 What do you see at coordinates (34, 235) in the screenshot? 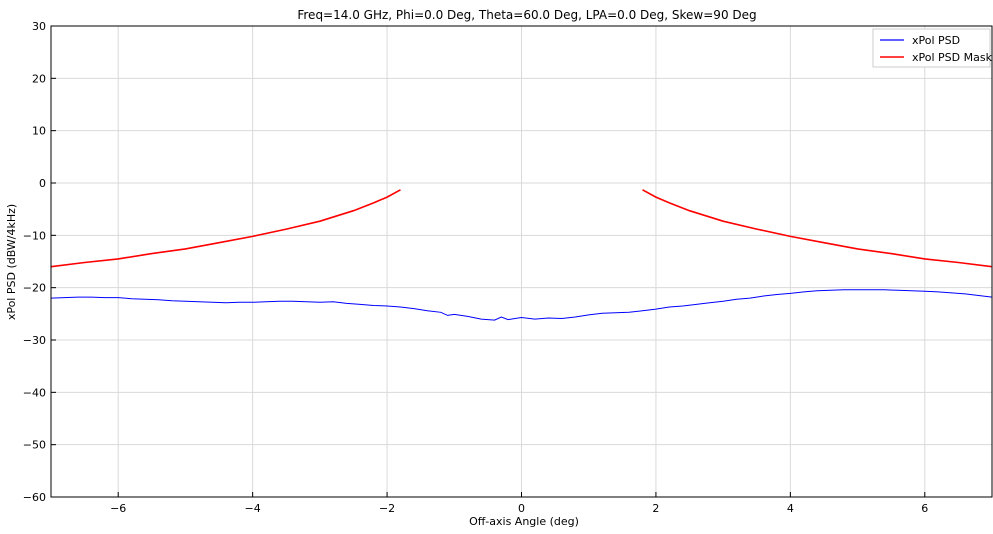
I see `y-tick-label: −10` at bounding box center [34, 235].